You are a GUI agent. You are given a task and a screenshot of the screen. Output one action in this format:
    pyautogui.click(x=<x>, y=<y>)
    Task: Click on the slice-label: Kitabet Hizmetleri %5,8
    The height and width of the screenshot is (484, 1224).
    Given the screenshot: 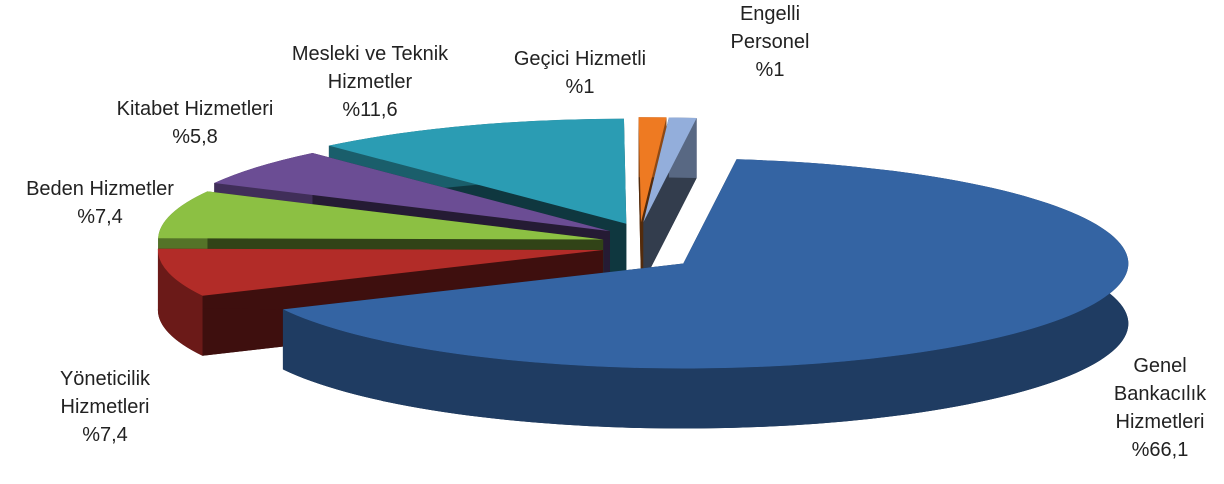 What is the action you would take?
    pyautogui.click(x=195, y=123)
    